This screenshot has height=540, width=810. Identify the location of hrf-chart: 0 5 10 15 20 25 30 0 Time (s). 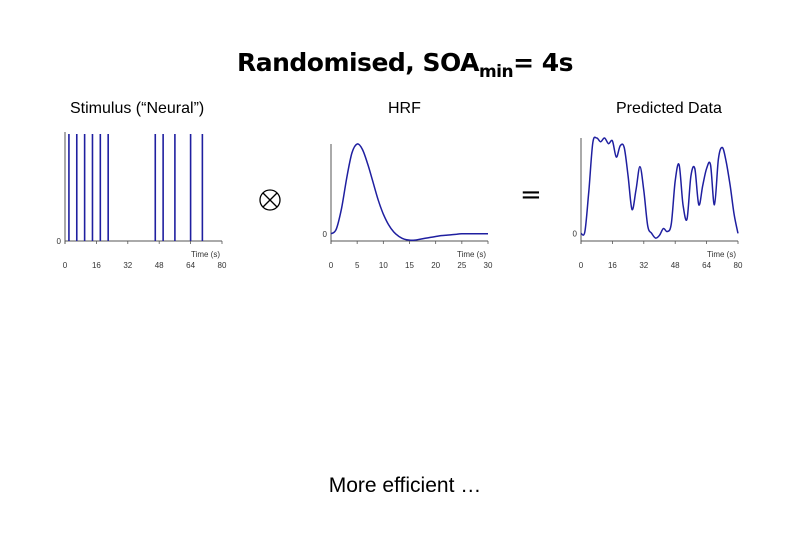
(408, 206).